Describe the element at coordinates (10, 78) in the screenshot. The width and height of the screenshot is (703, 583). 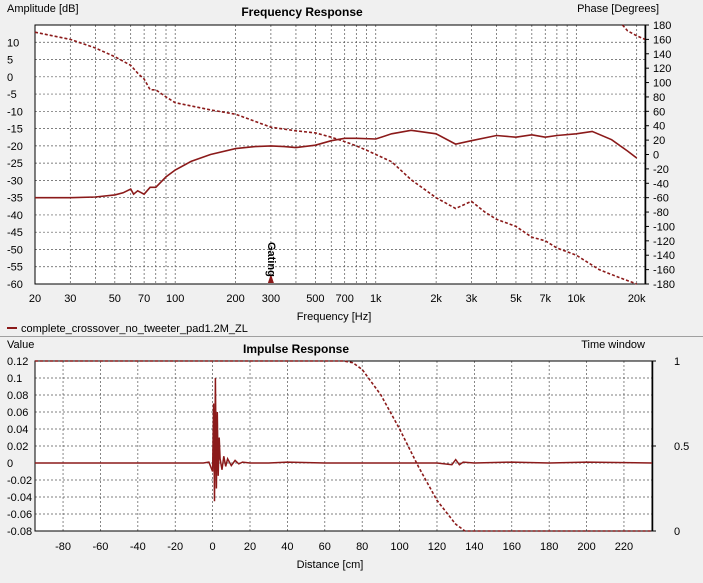
I see `fr-y-tick-label: 0` at that location.